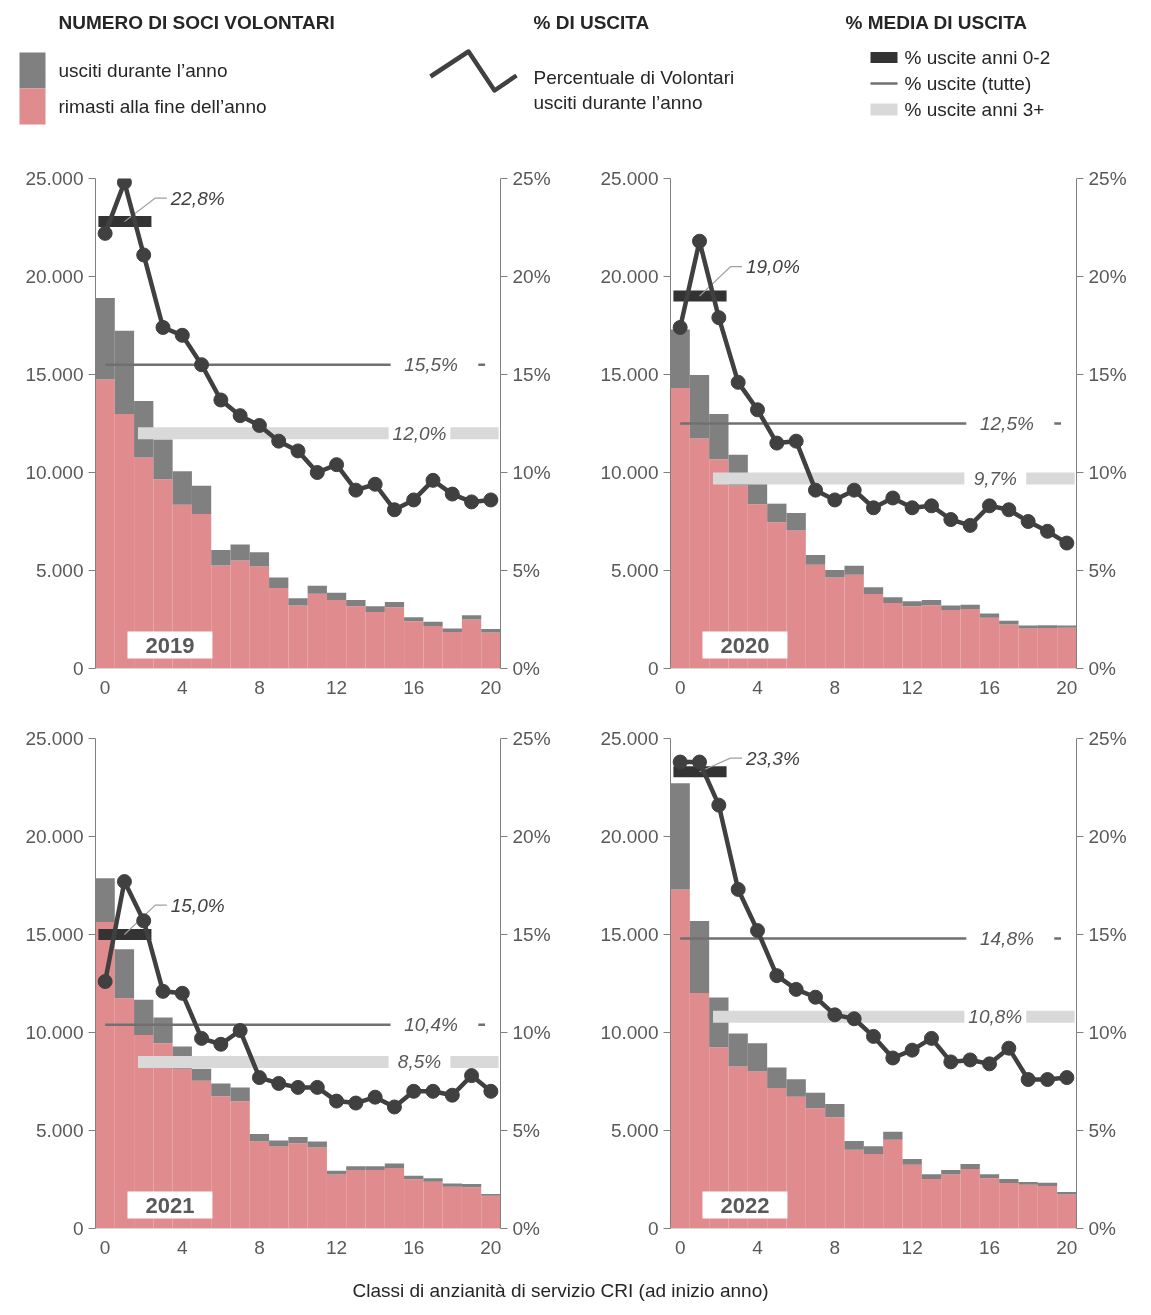 The image size is (1151, 1315). What do you see at coordinates (968, 83) in the screenshot?
I see `text: % uscite (tutte)` at bounding box center [968, 83].